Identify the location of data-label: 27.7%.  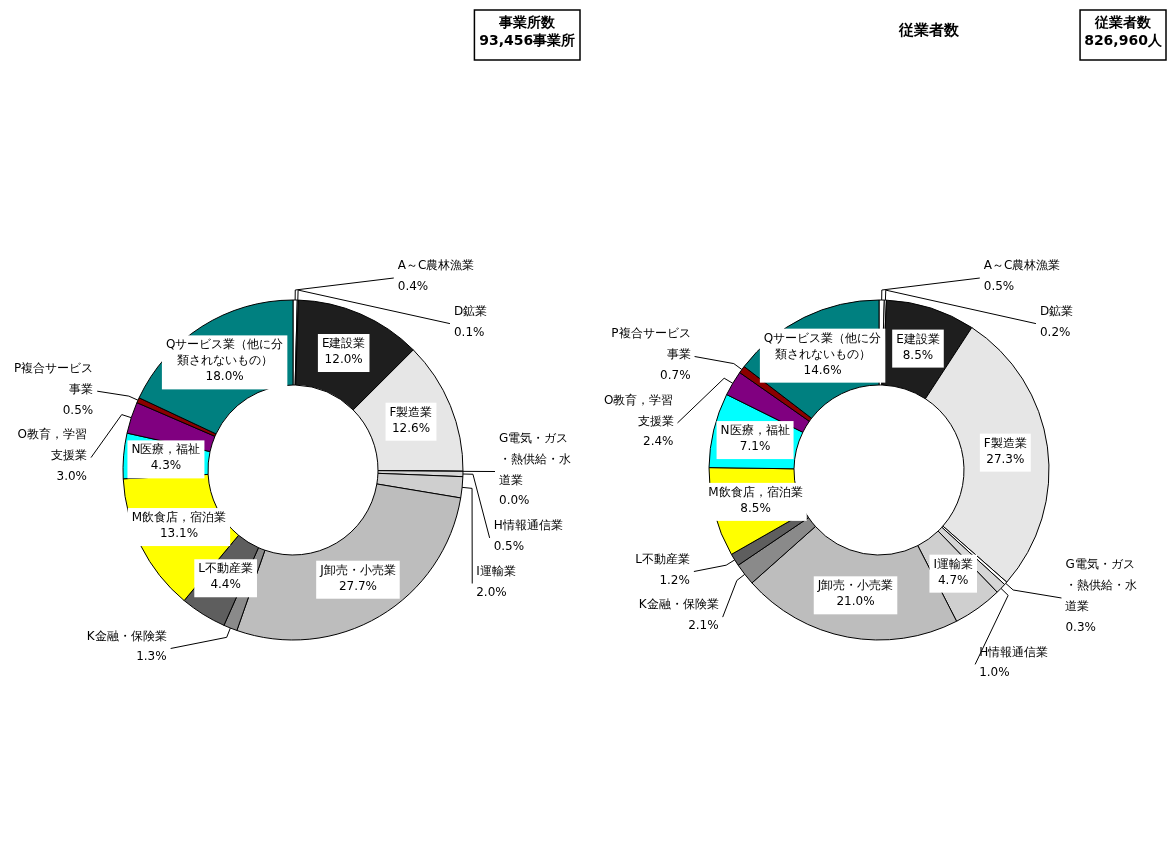
(358, 585).